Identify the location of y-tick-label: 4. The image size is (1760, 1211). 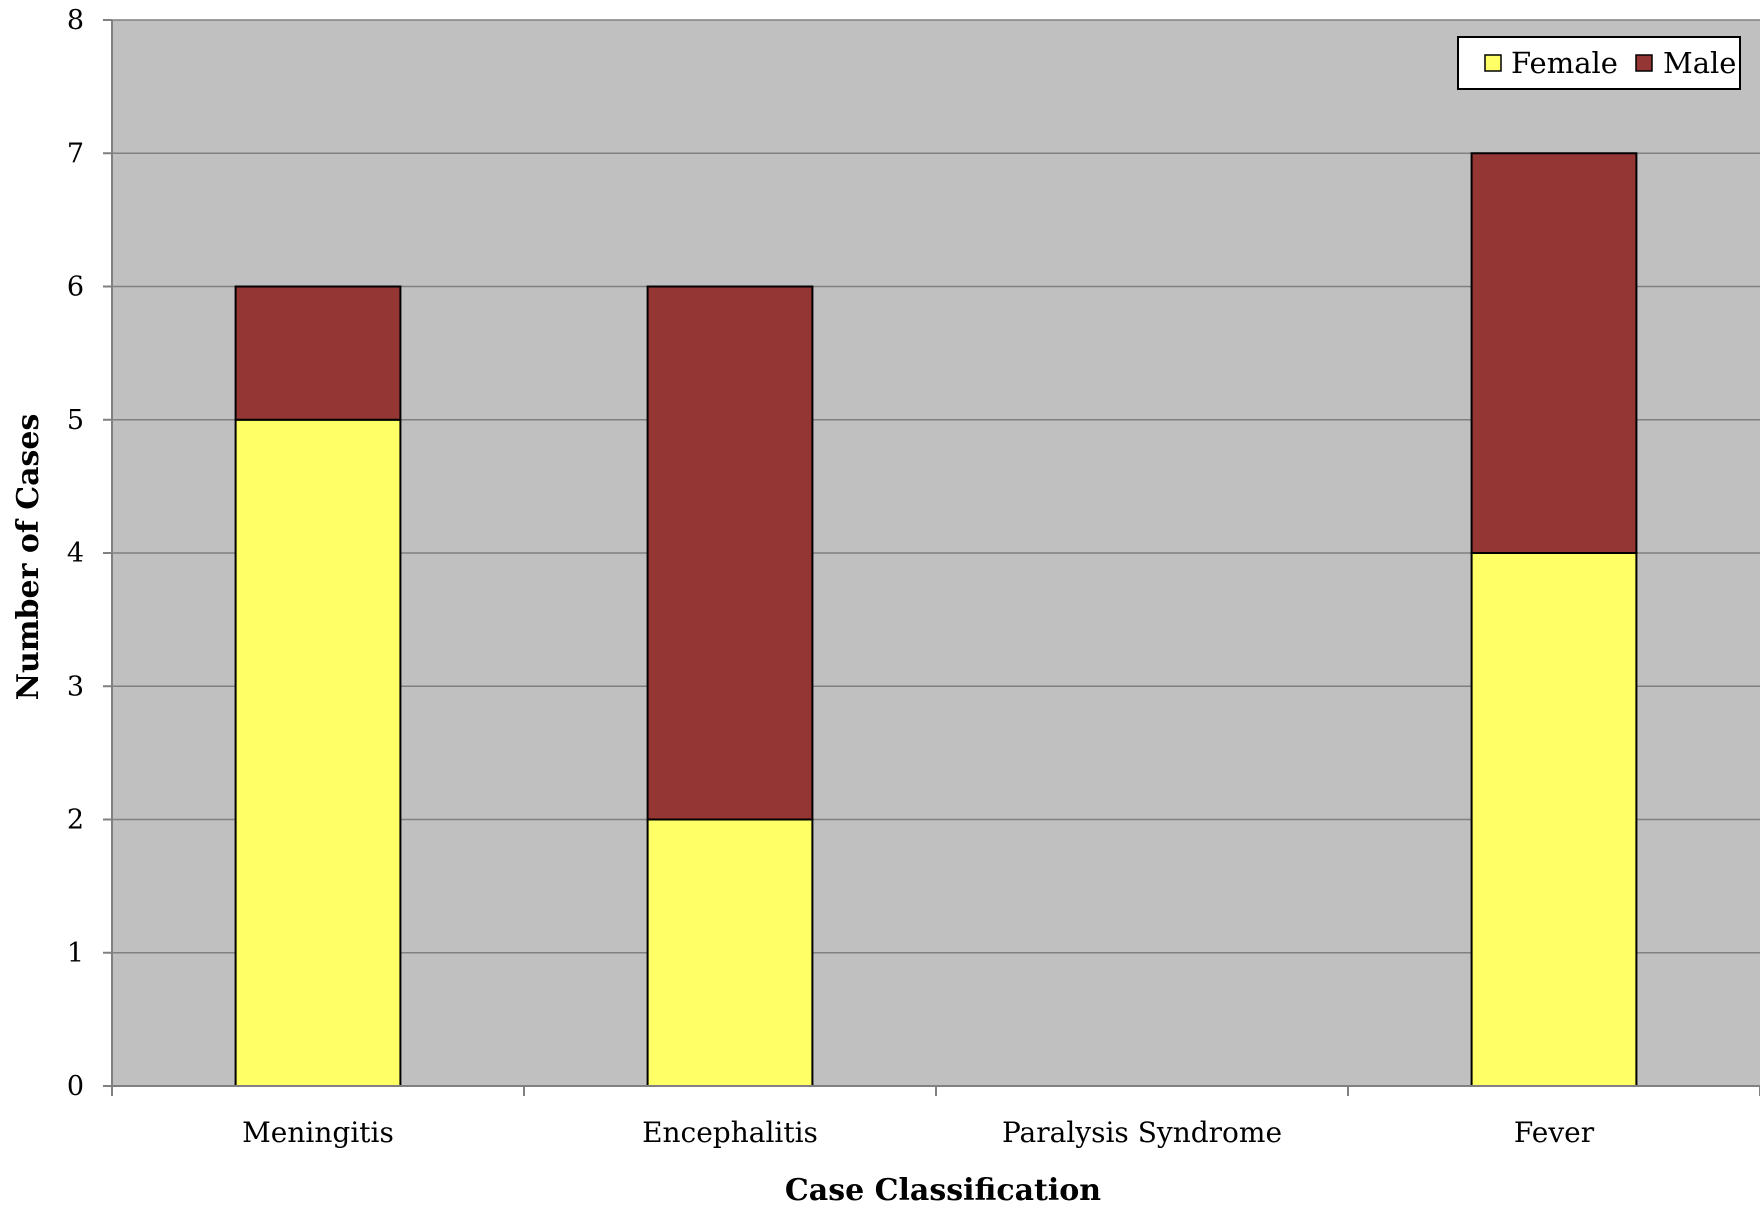
(75, 553).